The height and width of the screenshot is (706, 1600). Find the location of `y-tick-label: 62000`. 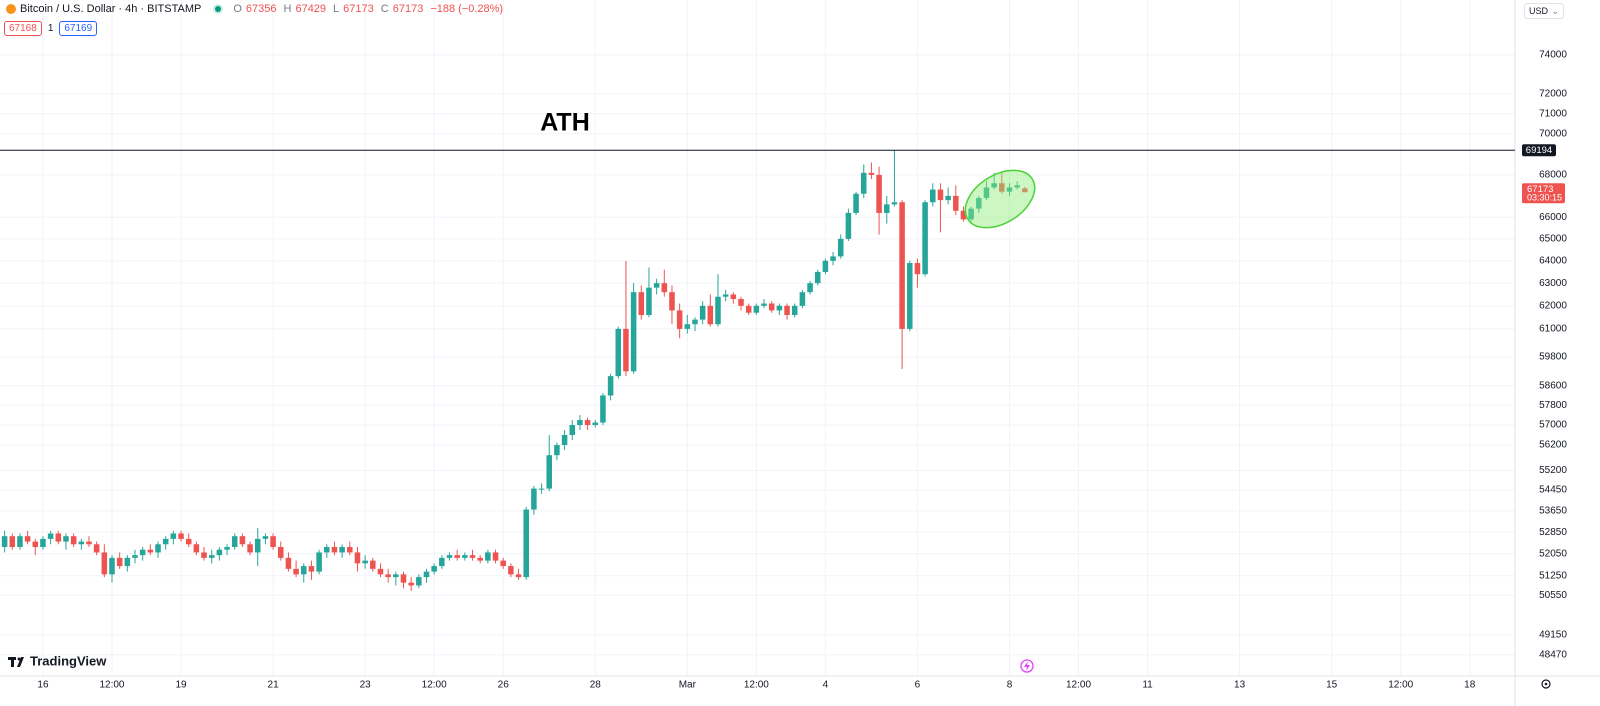

y-tick-label: 62000 is located at coordinates (1553, 305).